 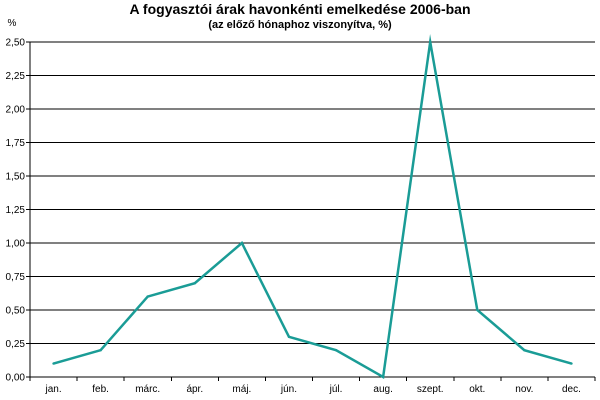 What do you see at coordinates (430, 389) in the screenshot?
I see `x-tick-label: szept.` at bounding box center [430, 389].